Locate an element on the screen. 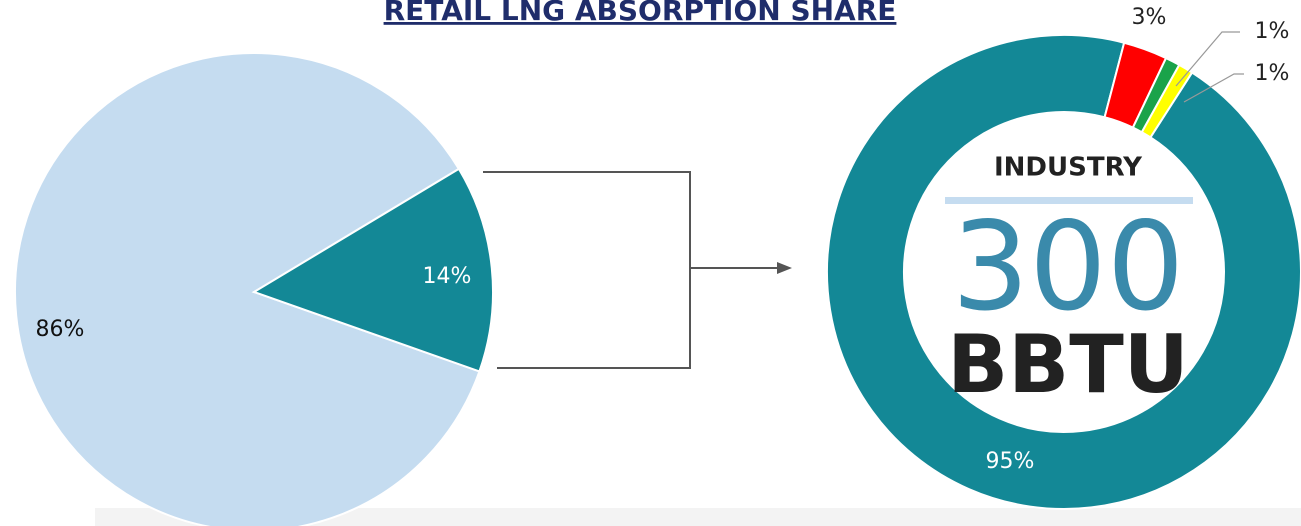  chart-title: RETAIL LNG ABSORPTION SHARE is located at coordinates (640, 13).